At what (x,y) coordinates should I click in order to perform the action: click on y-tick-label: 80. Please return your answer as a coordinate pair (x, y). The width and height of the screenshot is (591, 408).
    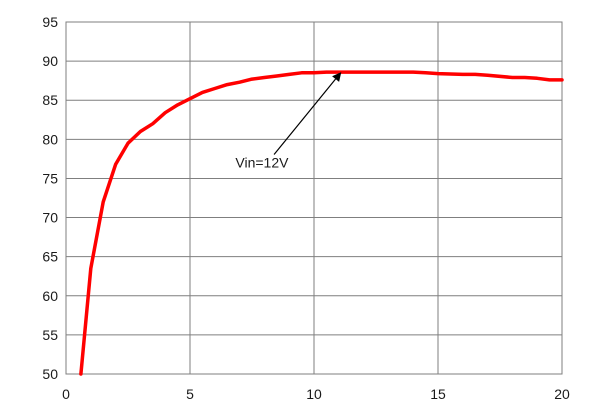
    Looking at the image, I should click on (50, 139).